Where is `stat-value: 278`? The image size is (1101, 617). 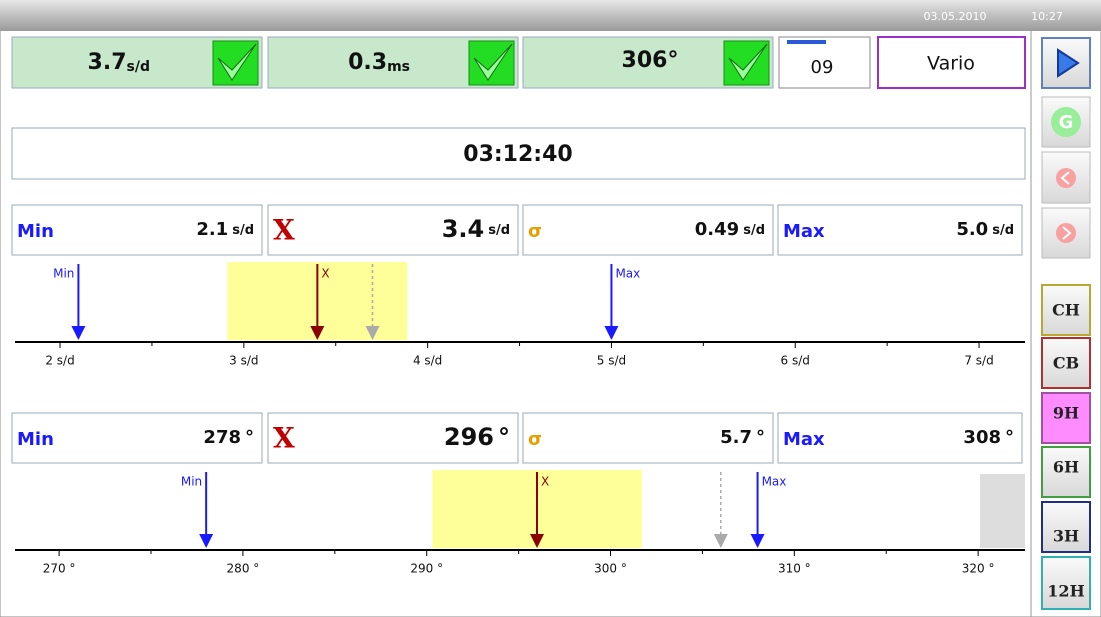 stat-value: 278 is located at coordinates (222, 437).